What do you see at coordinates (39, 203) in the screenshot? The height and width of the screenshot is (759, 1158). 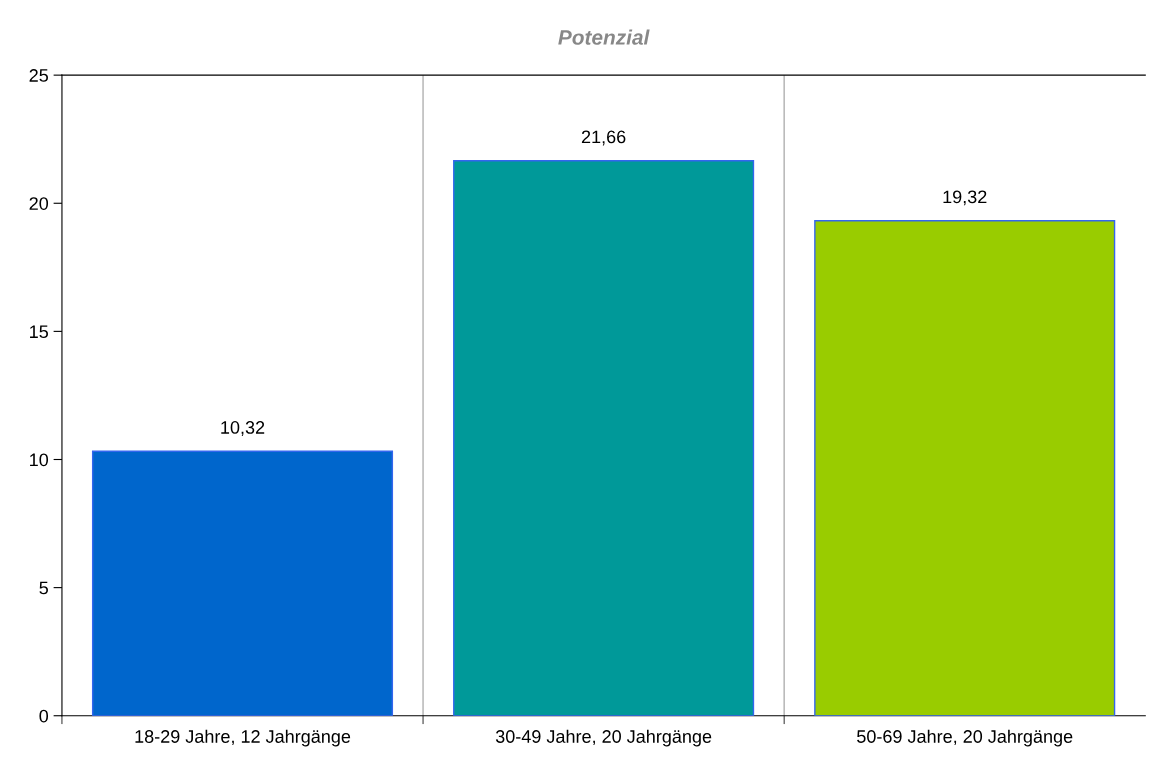 I see `y-tick-label: 20` at bounding box center [39, 203].